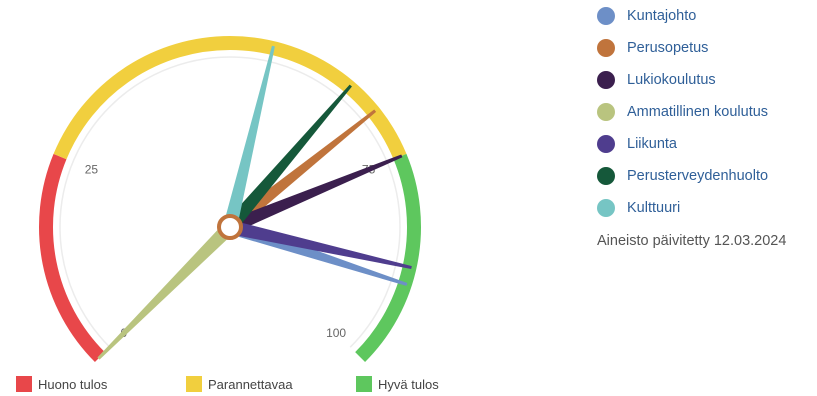  I want to click on legend-item-ammatillinen-koulutus: Ammatillinen koulutus, so click(682, 112).